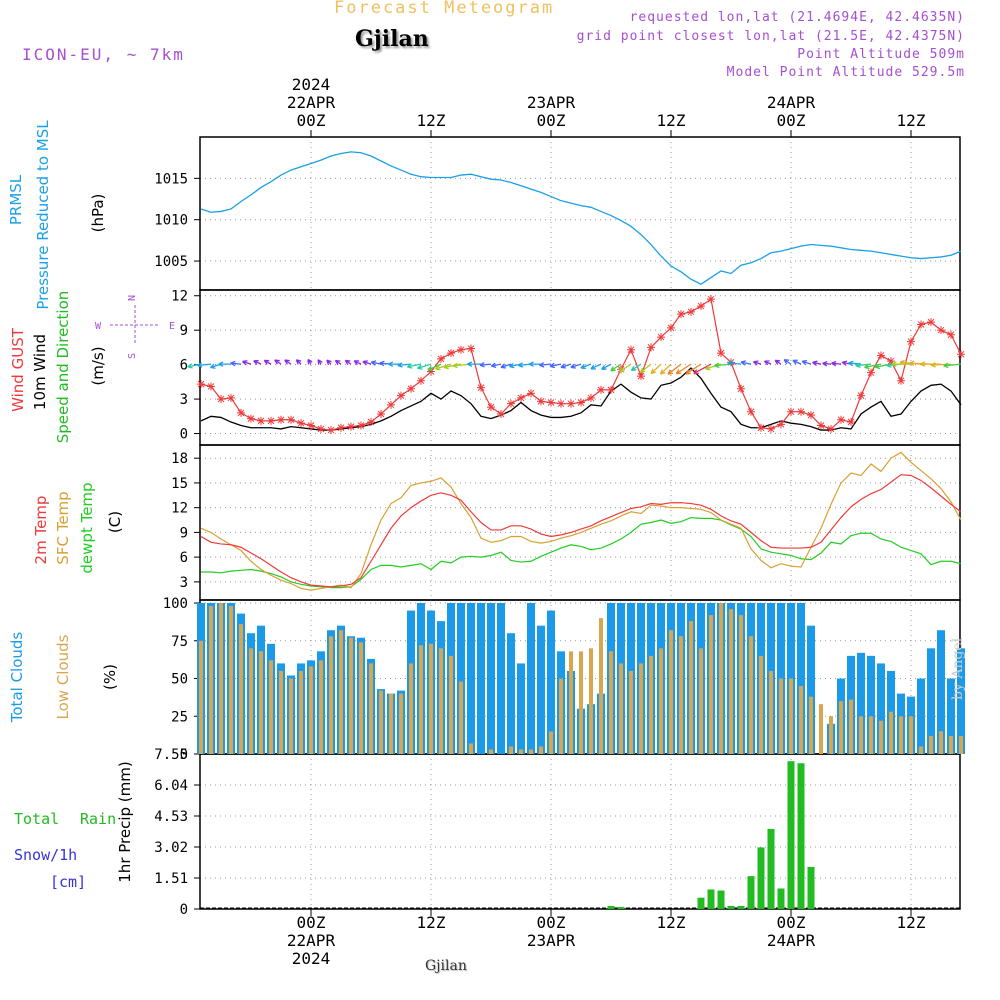  What do you see at coordinates (184, 558) in the screenshot?
I see `temperature-y-tick-label: 6` at bounding box center [184, 558].